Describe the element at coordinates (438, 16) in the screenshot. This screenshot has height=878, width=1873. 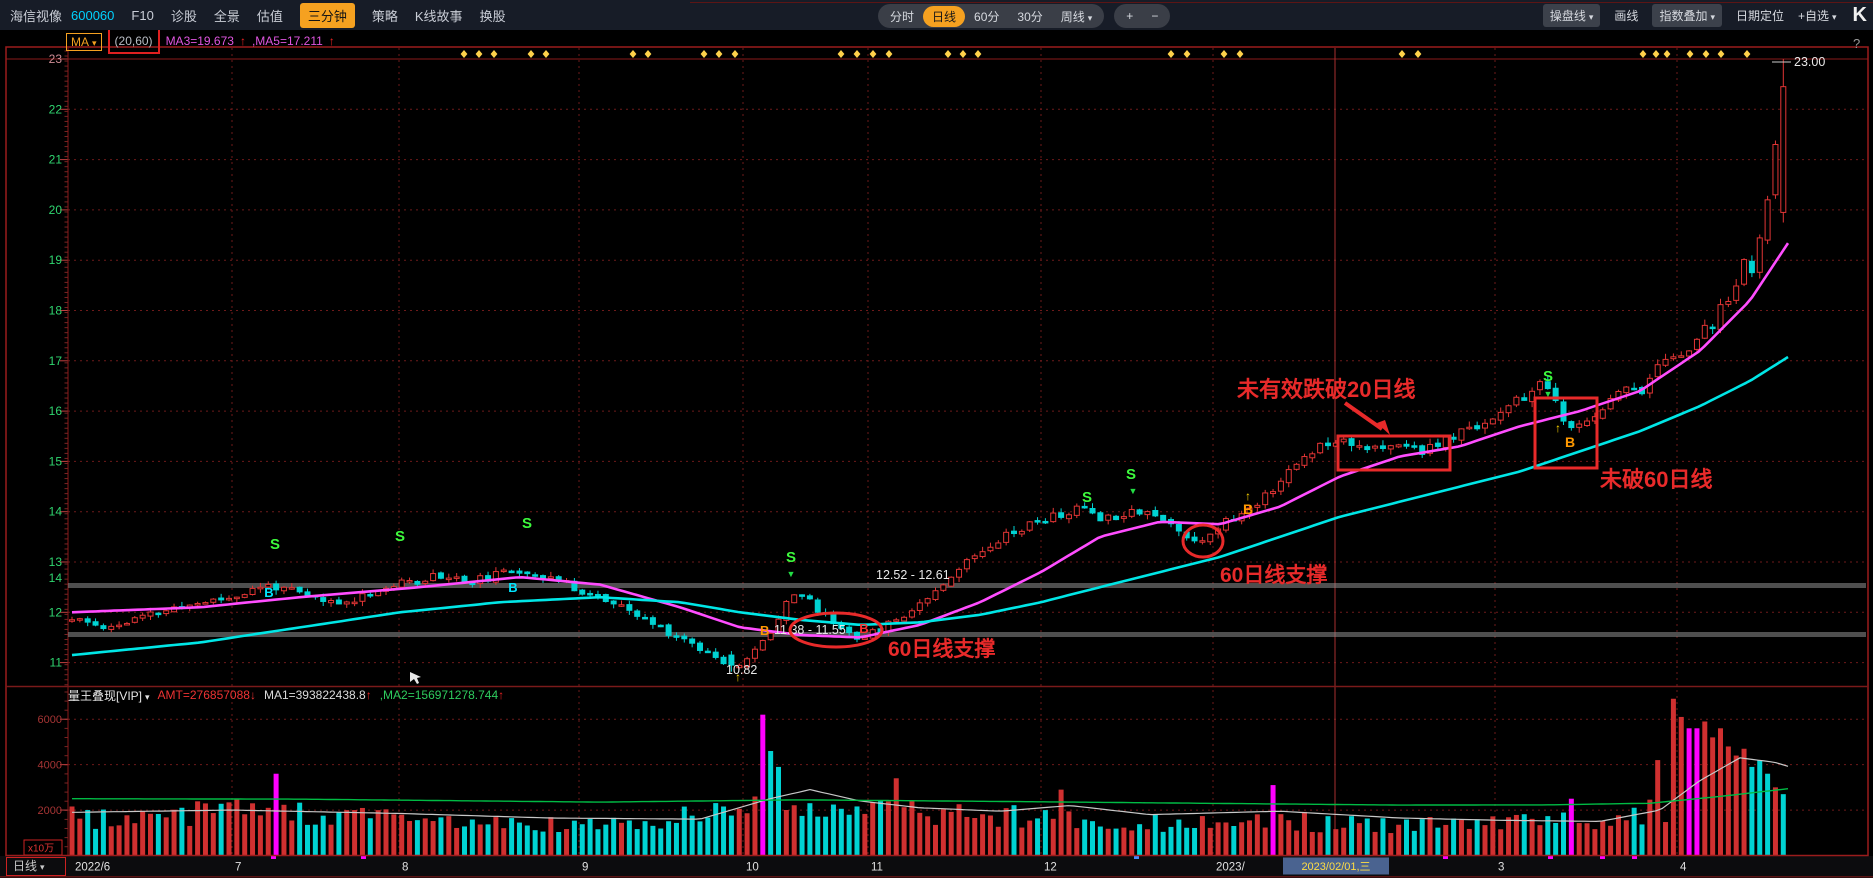
I see `menu-item-kxian-gushi: K线故事` at that location.